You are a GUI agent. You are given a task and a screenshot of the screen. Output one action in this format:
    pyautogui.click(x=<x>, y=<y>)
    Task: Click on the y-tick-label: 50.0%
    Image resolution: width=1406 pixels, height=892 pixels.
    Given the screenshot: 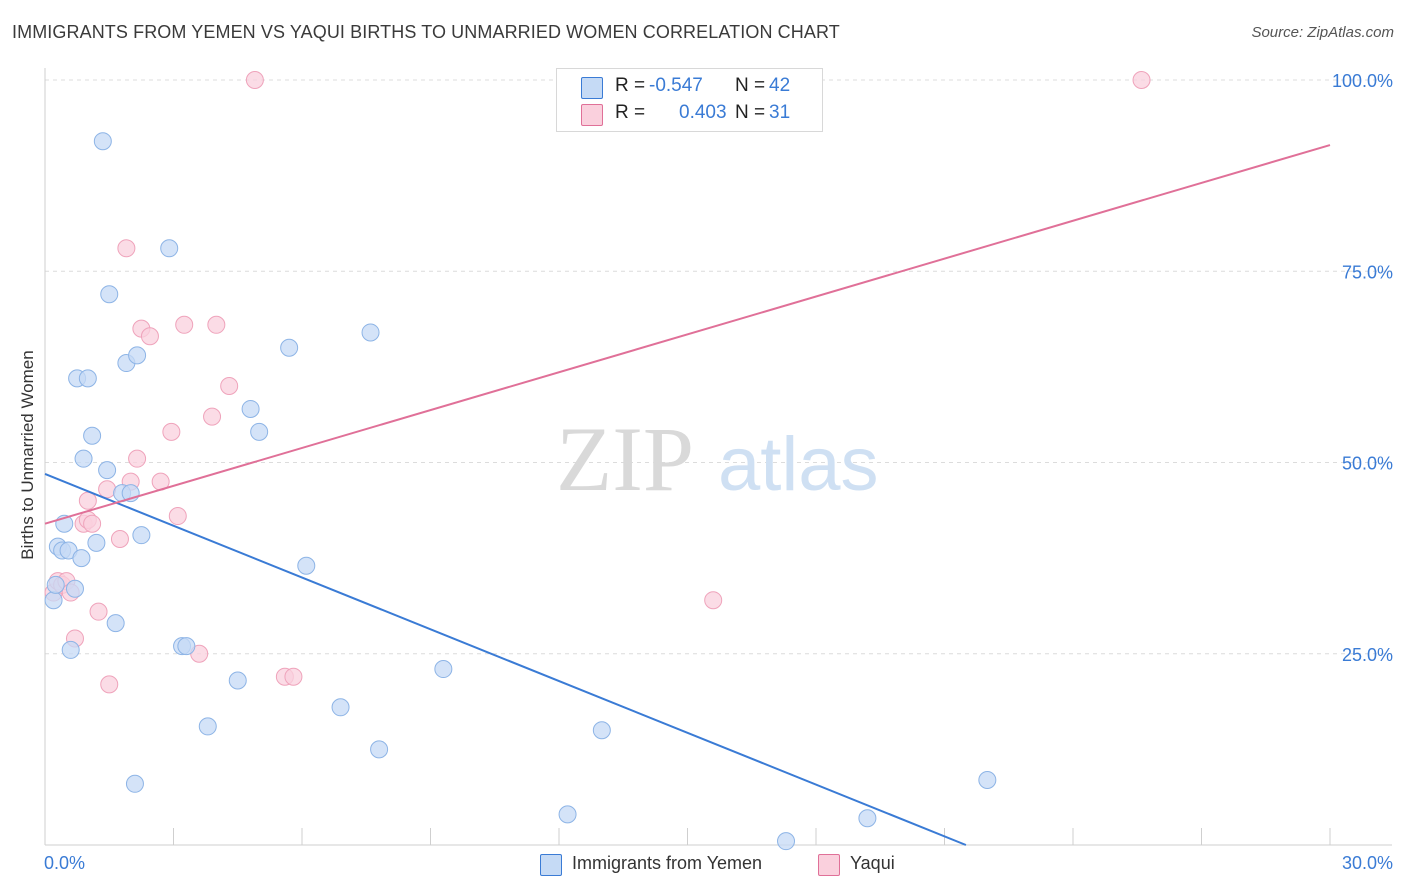 What is the action you would take?
    pyautogui.click(x=1367, y=464)
    